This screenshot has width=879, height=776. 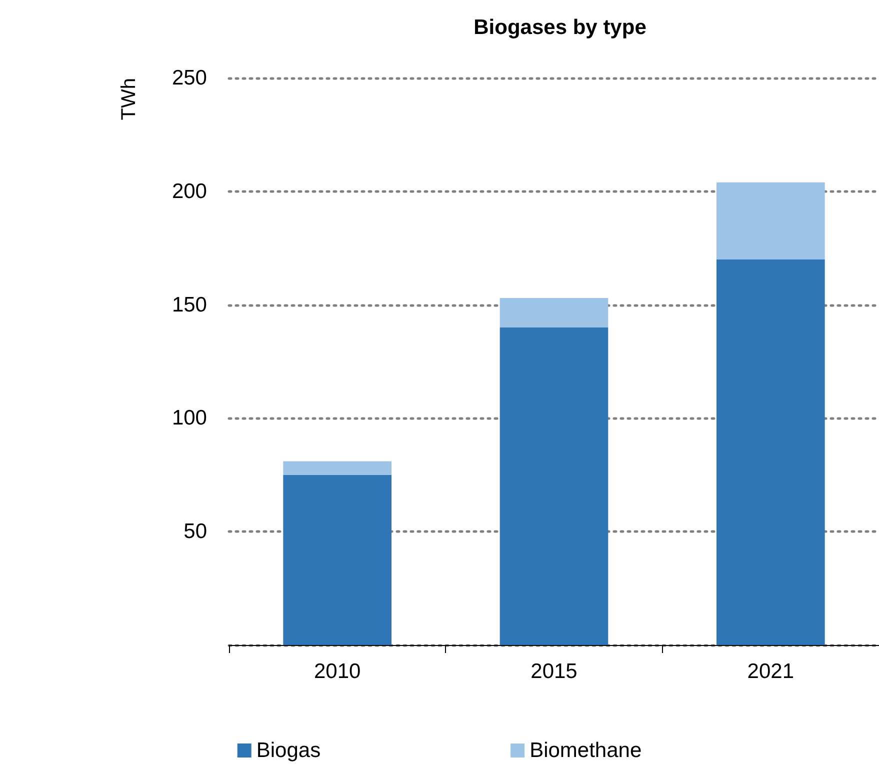 I want to click on y-tick-label: 250, so click(x=189, y=78).